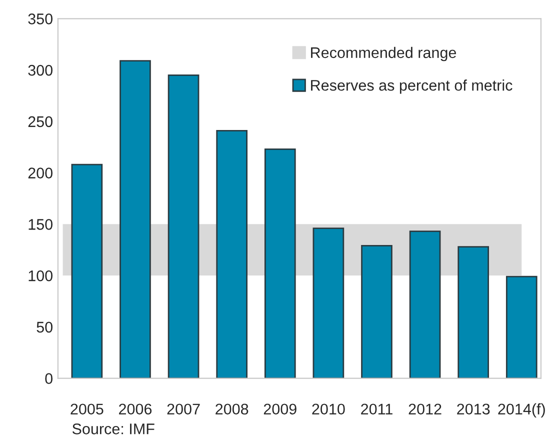 Image resolution: width=552 pixels, height=444 pixels. I want to click on x-tick-label: 2008, so click(232, 409).